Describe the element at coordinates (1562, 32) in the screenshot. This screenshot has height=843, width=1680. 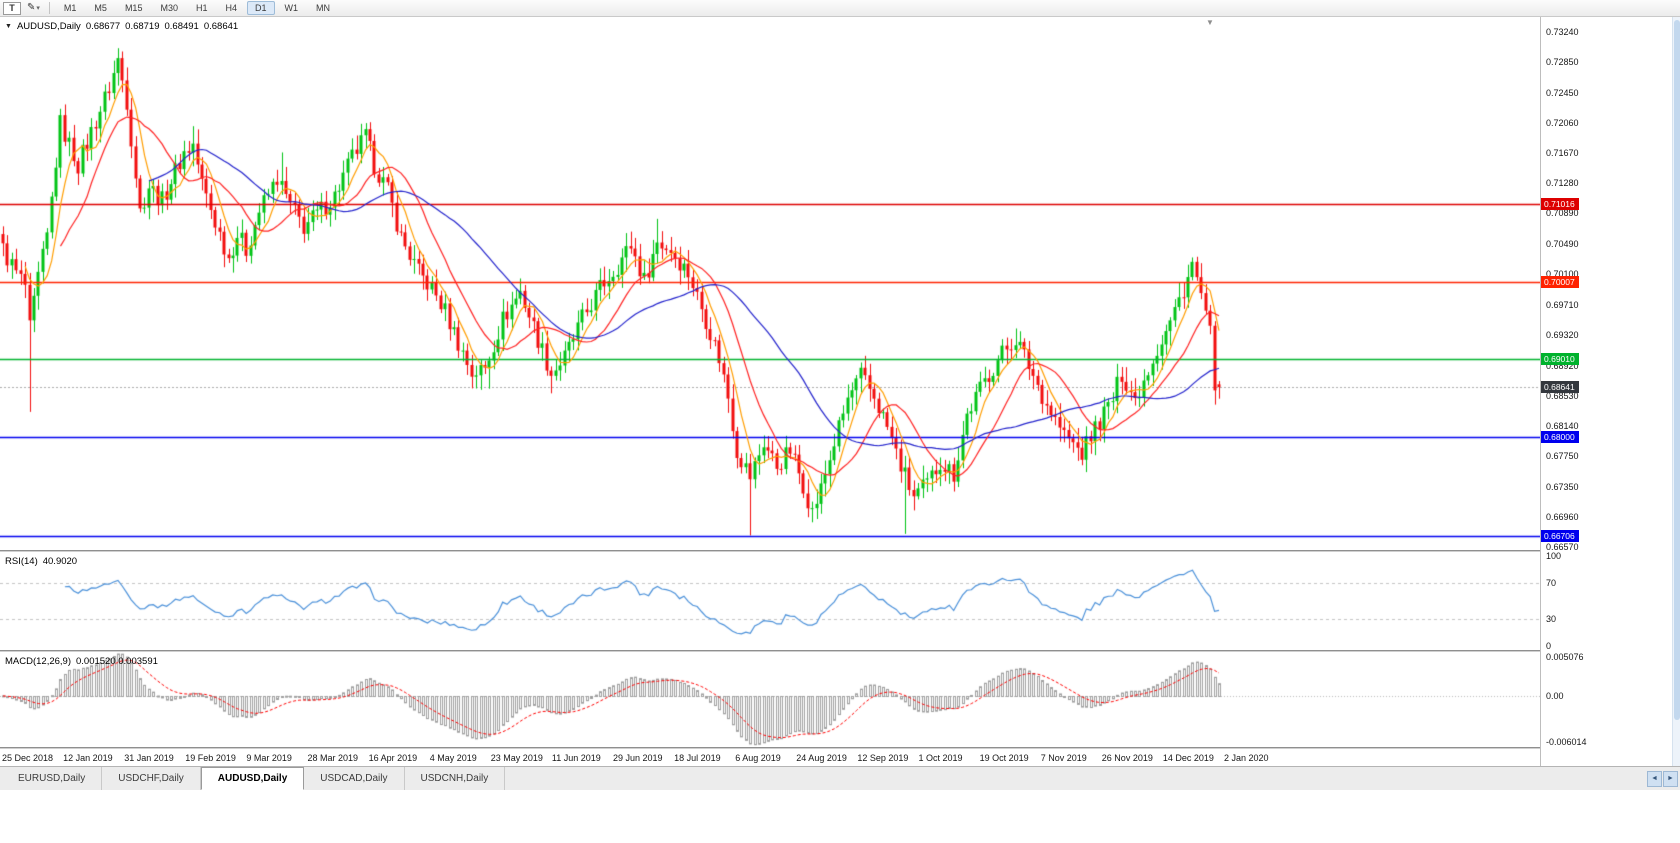
I see `price-tick-label: 0.73240` at that location.